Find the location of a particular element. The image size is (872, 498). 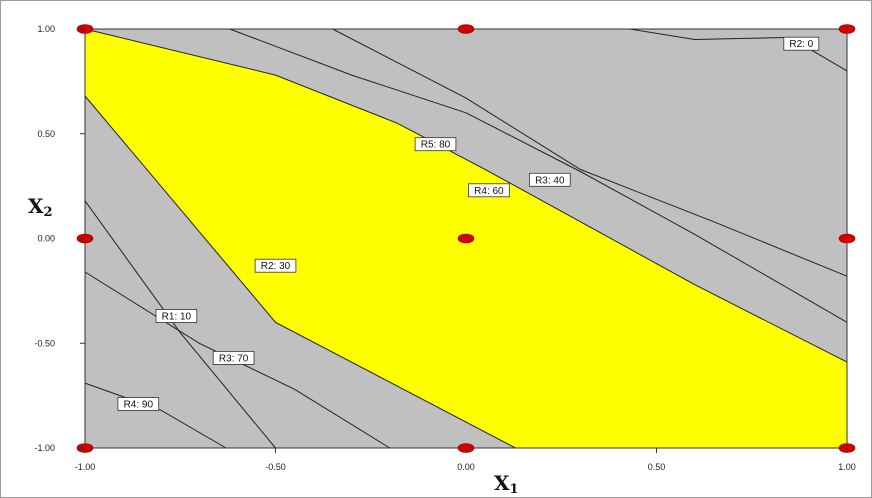

contour-label-text: R2: 0 is located at coordinates (801, 44).